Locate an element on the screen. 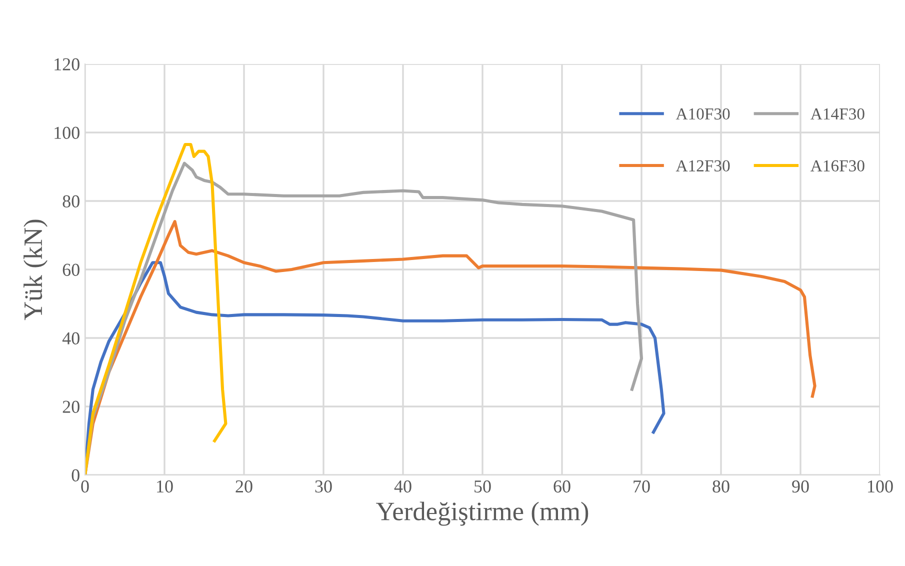 This screenshot has height=566, width=905. x-tick-label: 50 is located at coordinates (482, 486).